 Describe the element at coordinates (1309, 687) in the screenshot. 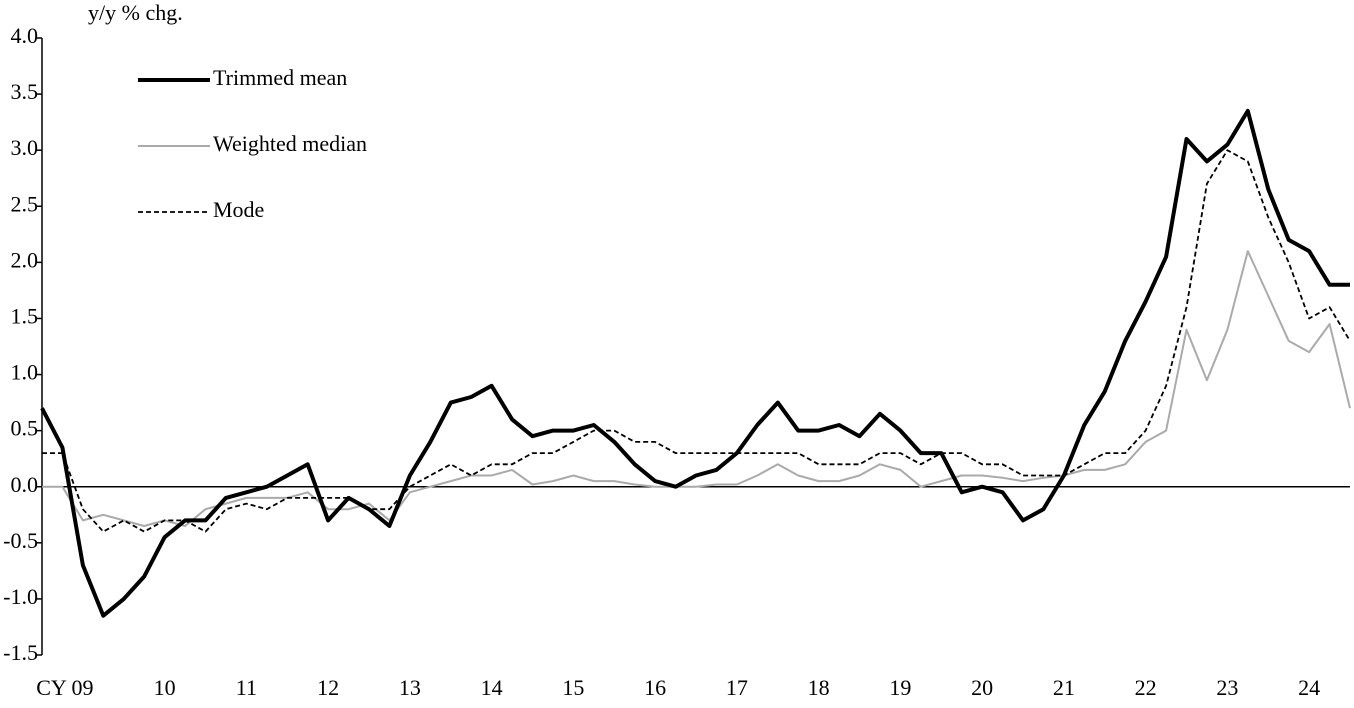

I see `x-tick-label: 24` at that location.